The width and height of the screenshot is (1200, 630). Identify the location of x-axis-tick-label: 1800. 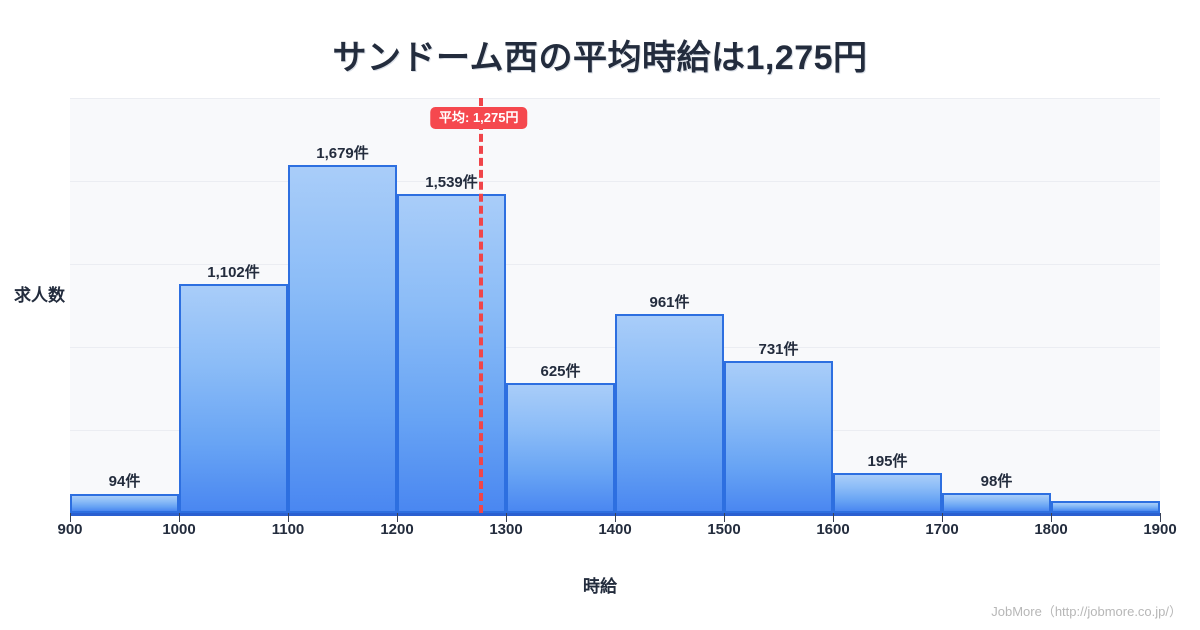
(1051, 529).